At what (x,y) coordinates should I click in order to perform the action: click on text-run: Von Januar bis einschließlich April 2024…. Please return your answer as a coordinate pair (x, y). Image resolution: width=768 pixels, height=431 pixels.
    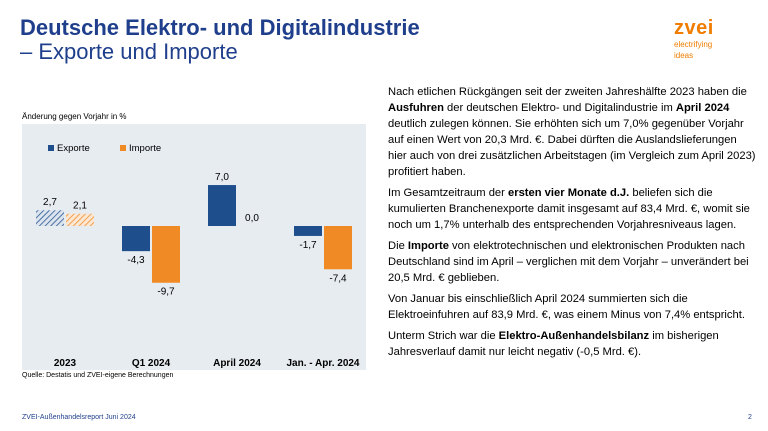
    Looking at the image, I should click on (566, 307).